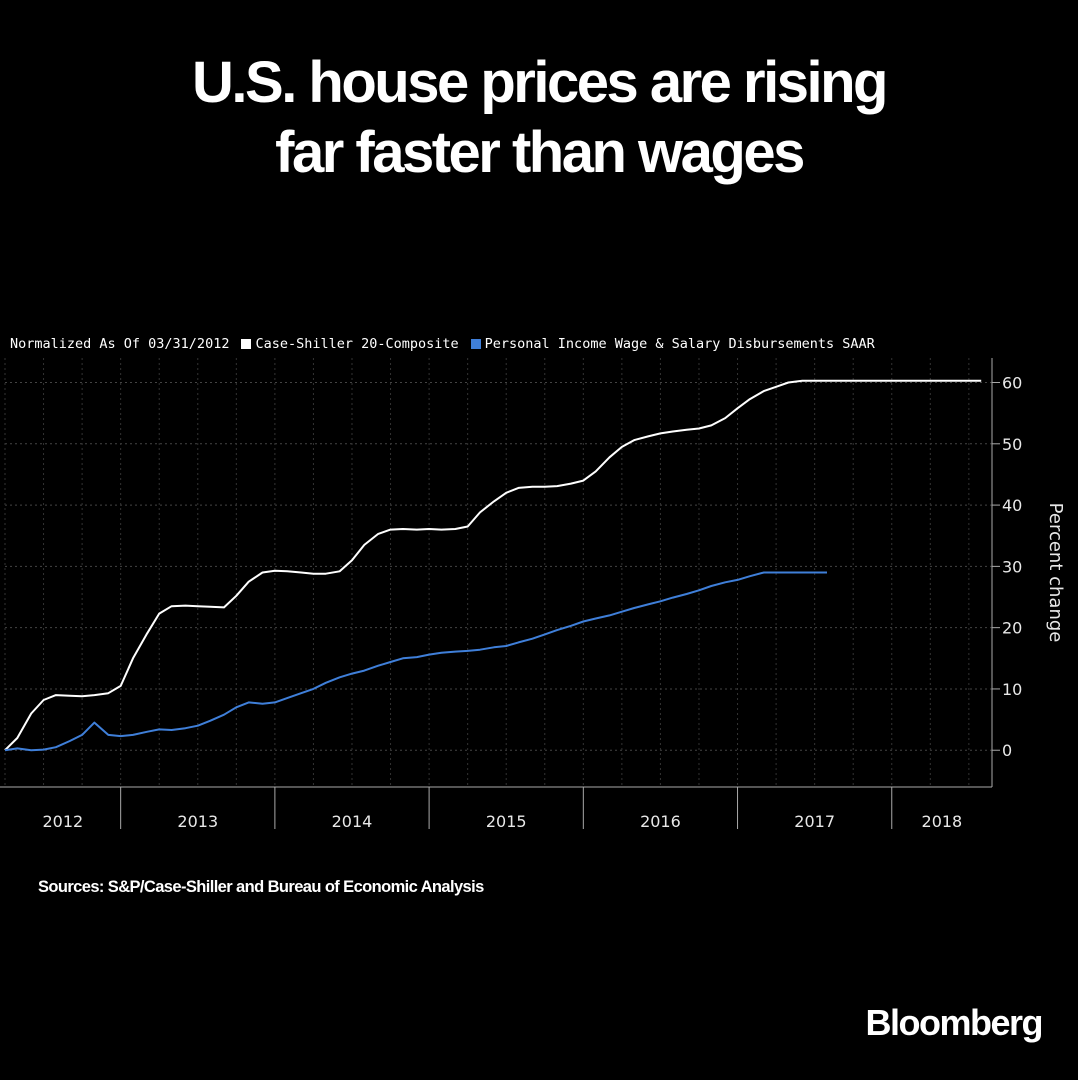 The image size is (1078, 1080). What do you see at coordinates (1012, 505) in the screenshot?
I see `y-tick-label: 40` at bounding box center [1012, 505].